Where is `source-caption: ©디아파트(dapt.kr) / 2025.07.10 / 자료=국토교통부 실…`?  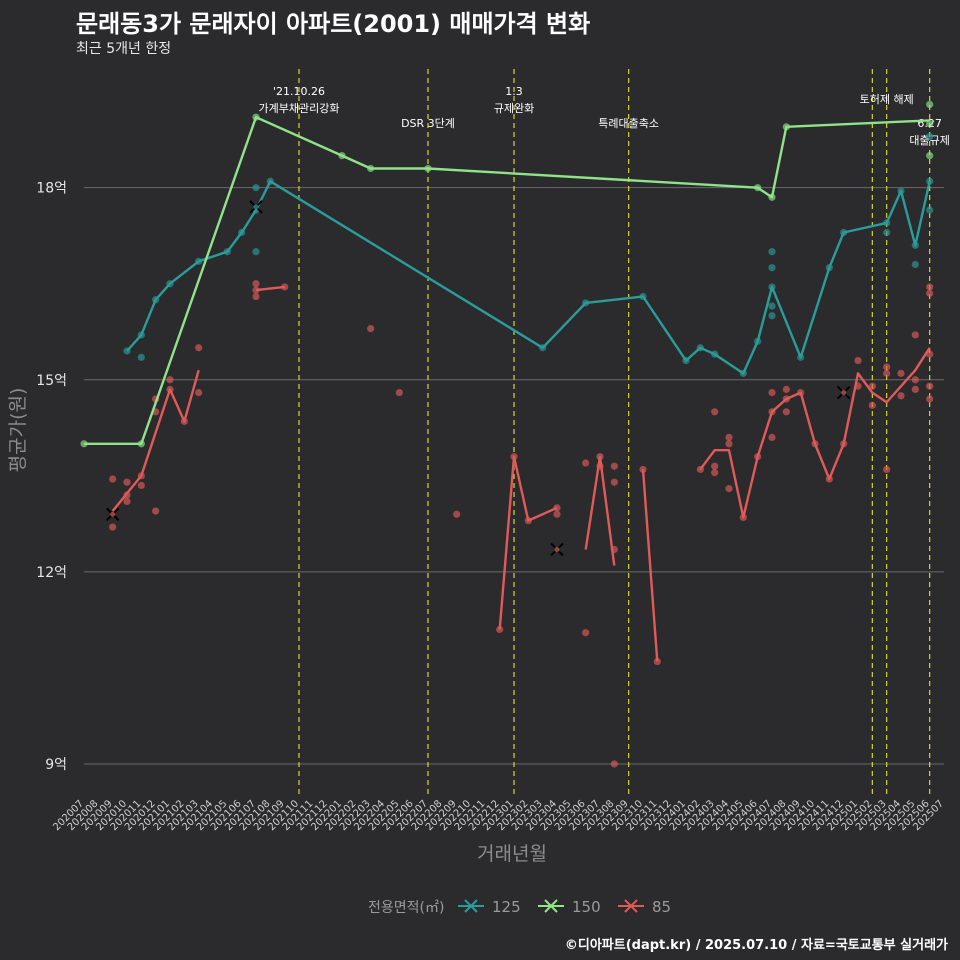 source-caption: ©디아파트(dapt.kr) / 2025.07.10 / 자료=국토교통부 실… is located at coordinates (756, 945).